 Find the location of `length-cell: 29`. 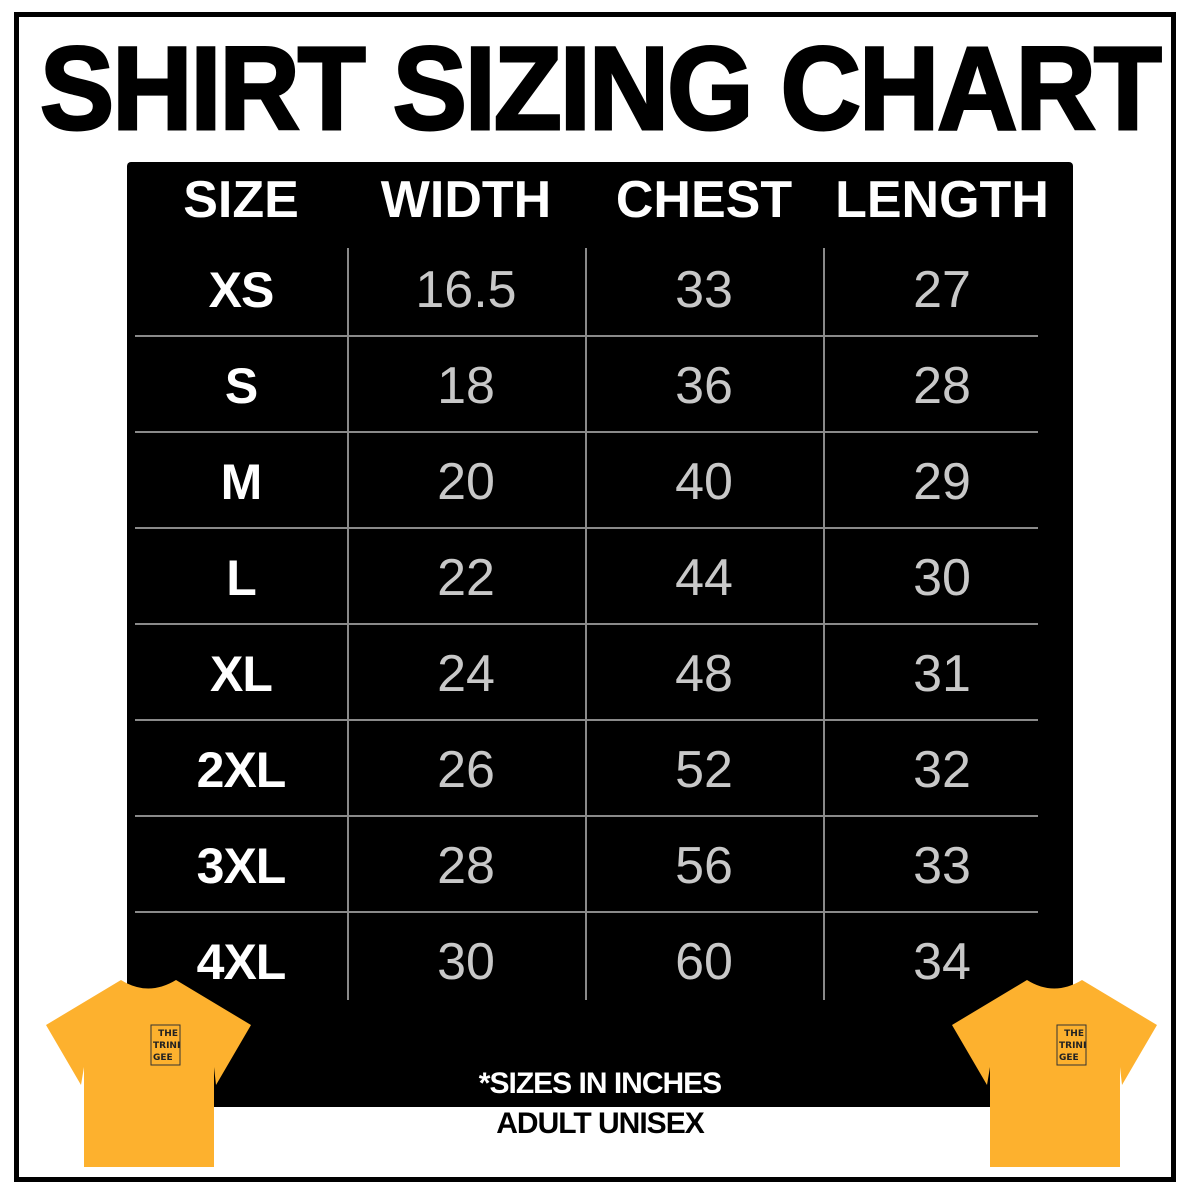

length-cell: 29 is located at coordinates (942, 482).